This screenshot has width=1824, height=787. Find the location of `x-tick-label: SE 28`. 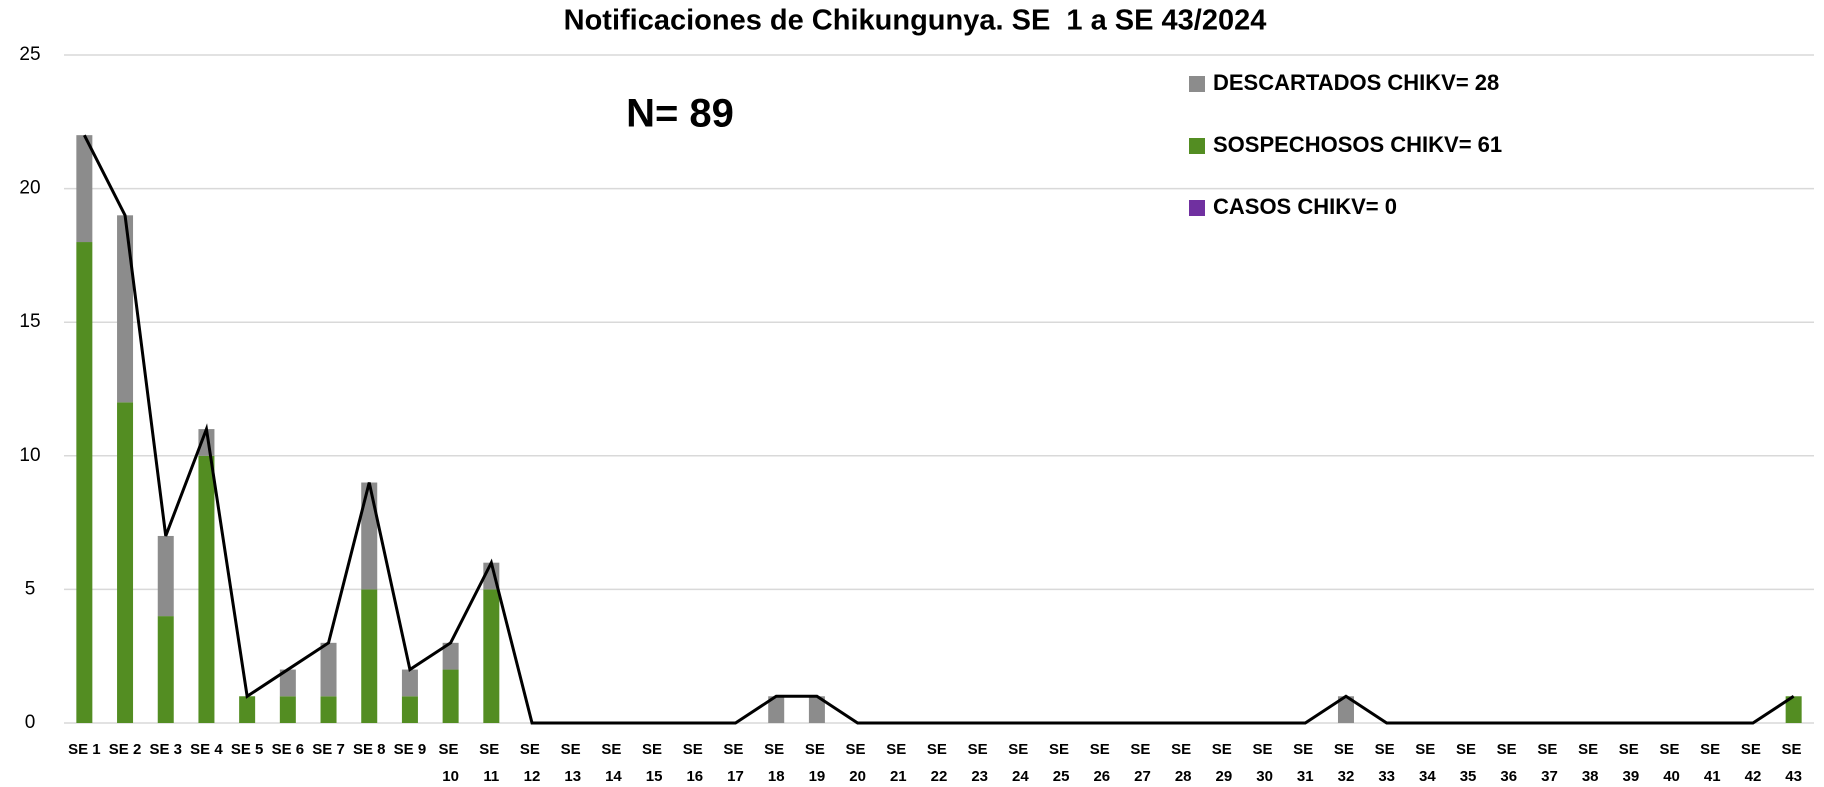

x-tick-label: SE 28 is located at coordinates (1183, 763).